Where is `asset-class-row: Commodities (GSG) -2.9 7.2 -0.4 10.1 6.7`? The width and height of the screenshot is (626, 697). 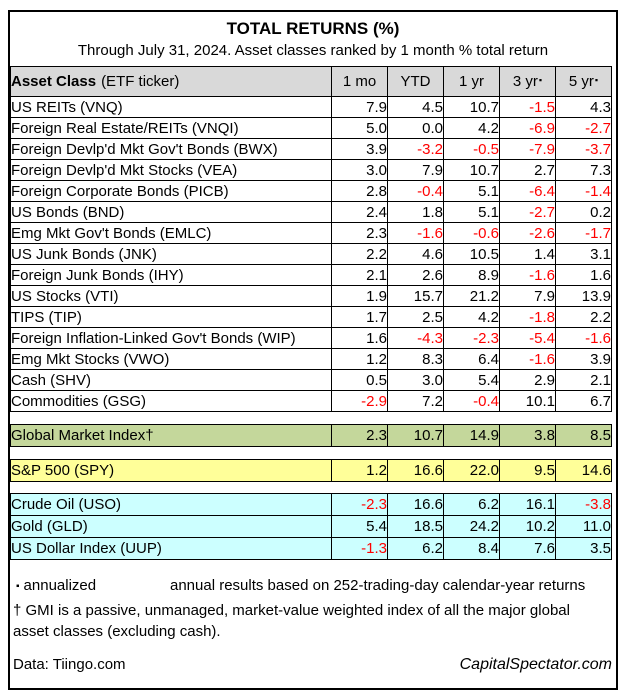
asset-class-row: Commodities (GSG) -2.9 7.2 -0.4 10.1 6.7 is located at coordinates (311, 401).